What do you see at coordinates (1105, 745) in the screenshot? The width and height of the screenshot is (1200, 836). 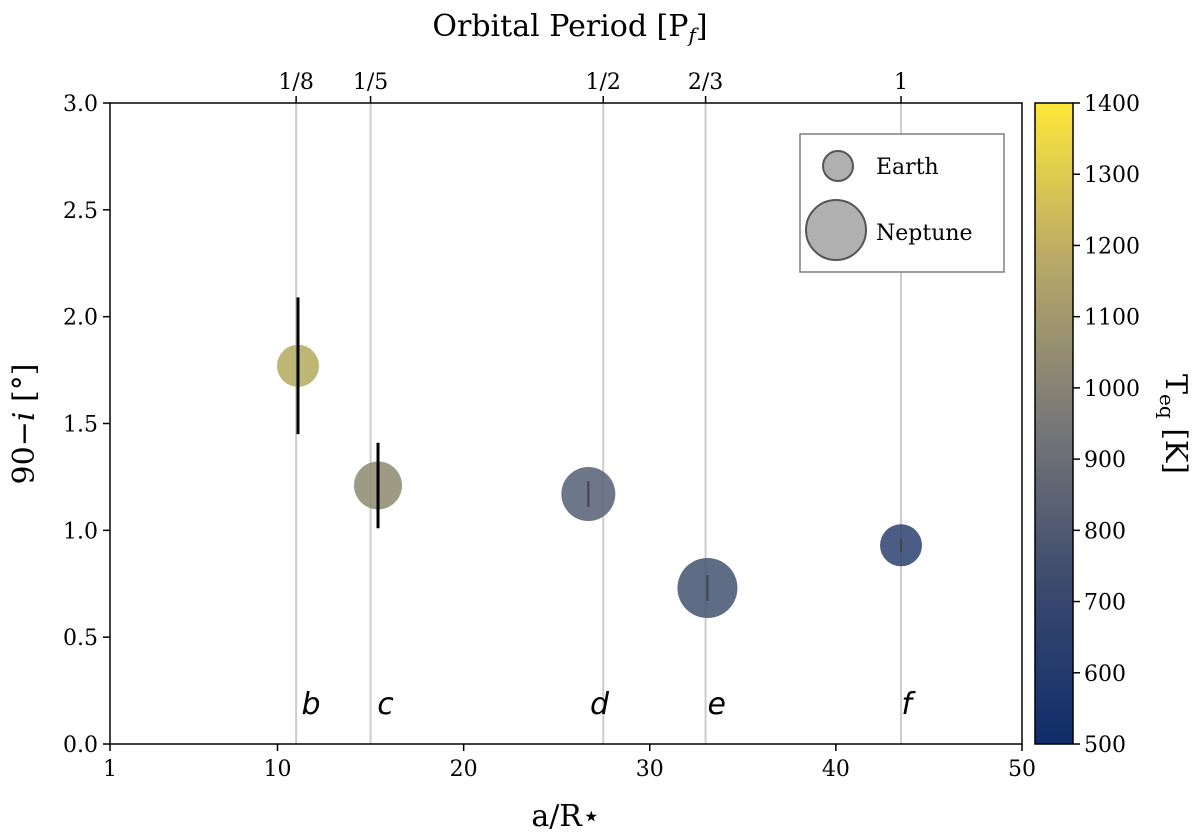 I see `colorbar-tick-label: 500` at bounding box center [1105, 745].